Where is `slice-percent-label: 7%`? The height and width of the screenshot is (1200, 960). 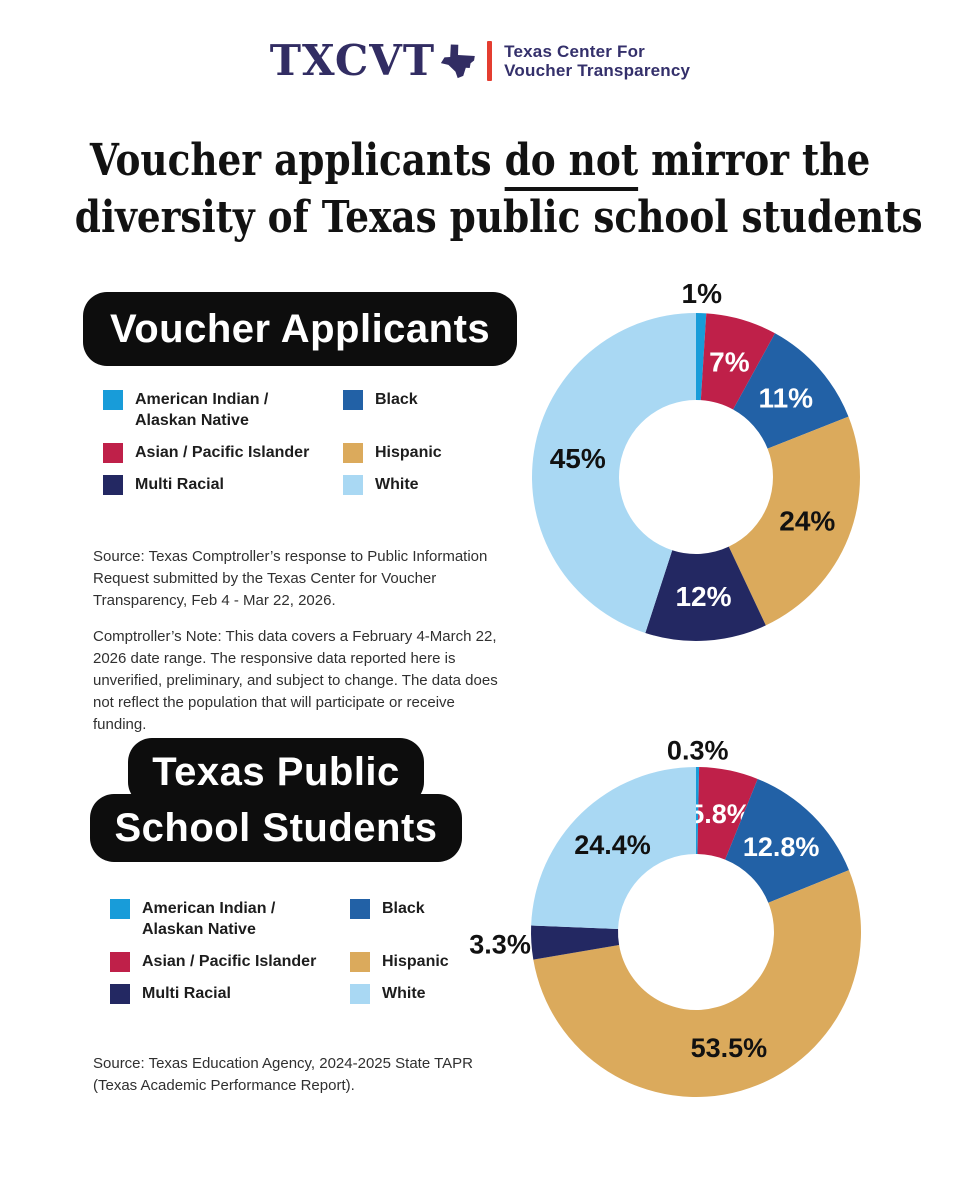 slice-percent-label: 7% is located at coordinates (729, 362).